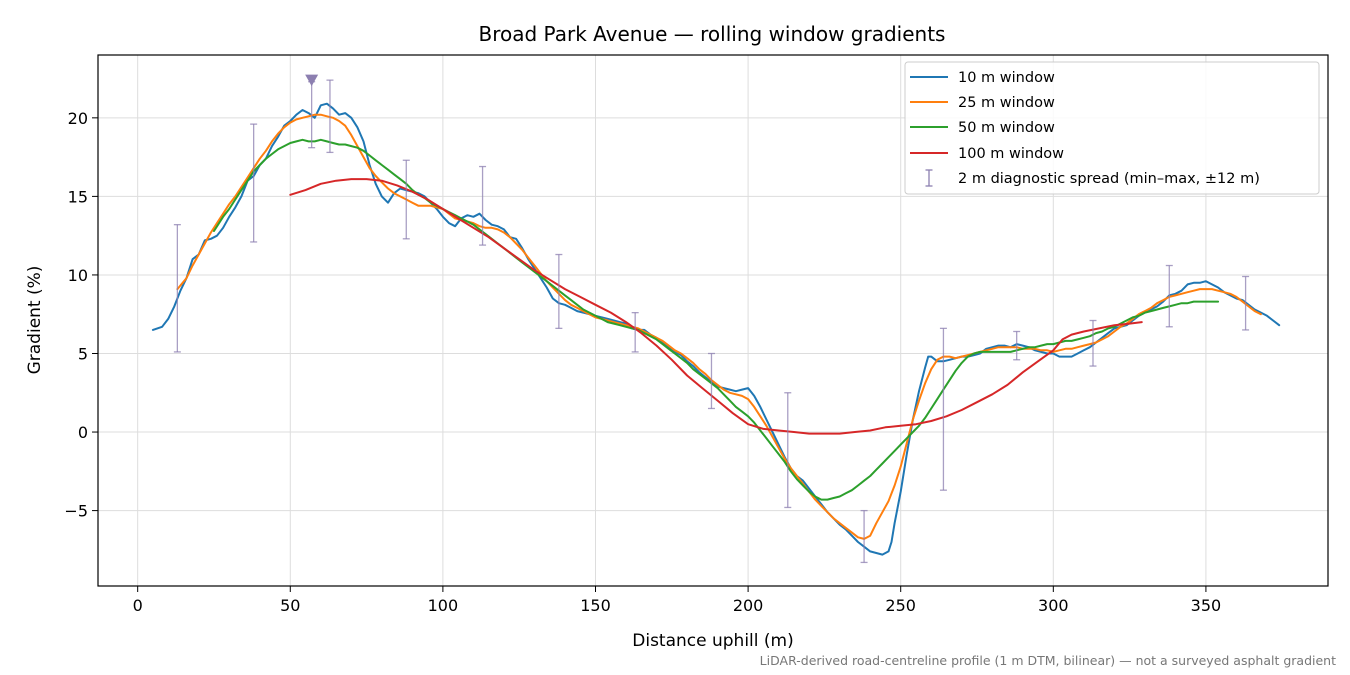 The width and height of the screenshot is (1350, 675). I want to click on y-tick-label: 0, so click(83, 432).